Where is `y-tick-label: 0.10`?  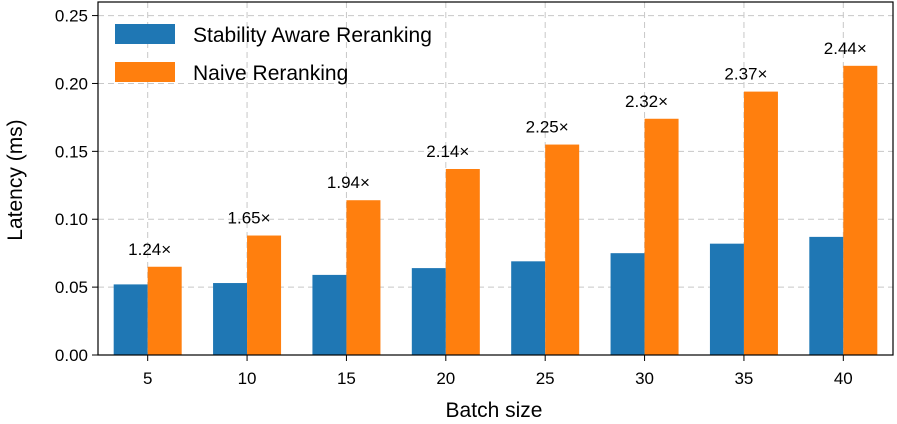 y-tick-label: 0.10 is located at coordinates (71, 219).